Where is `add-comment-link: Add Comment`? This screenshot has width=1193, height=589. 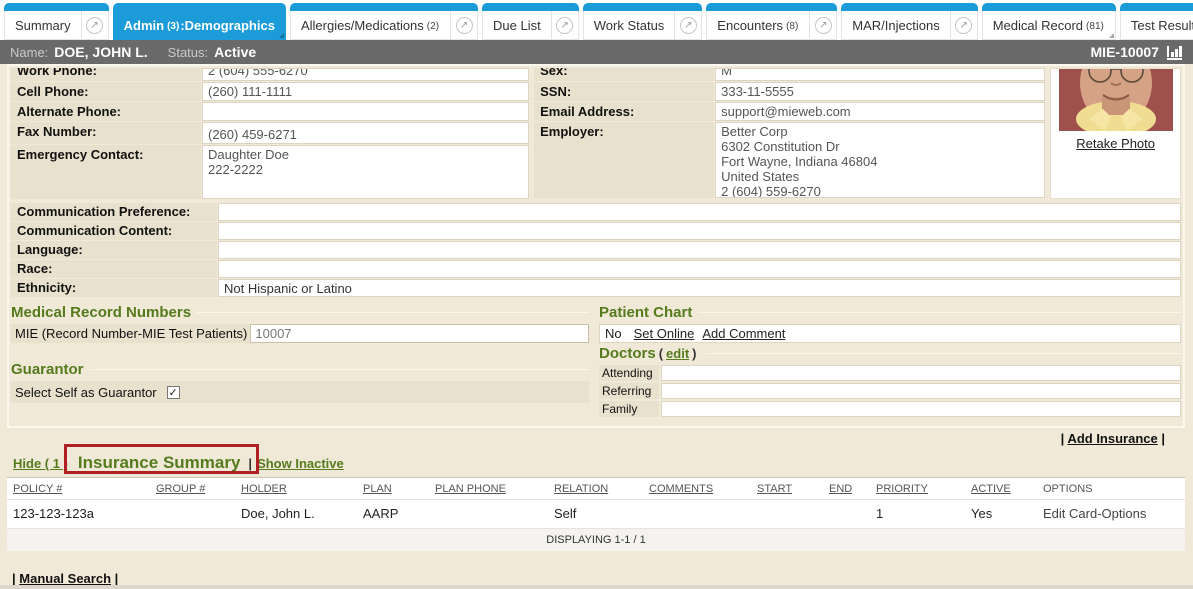
add-comment-link: Add Comment is located at coordinates (744, 333).